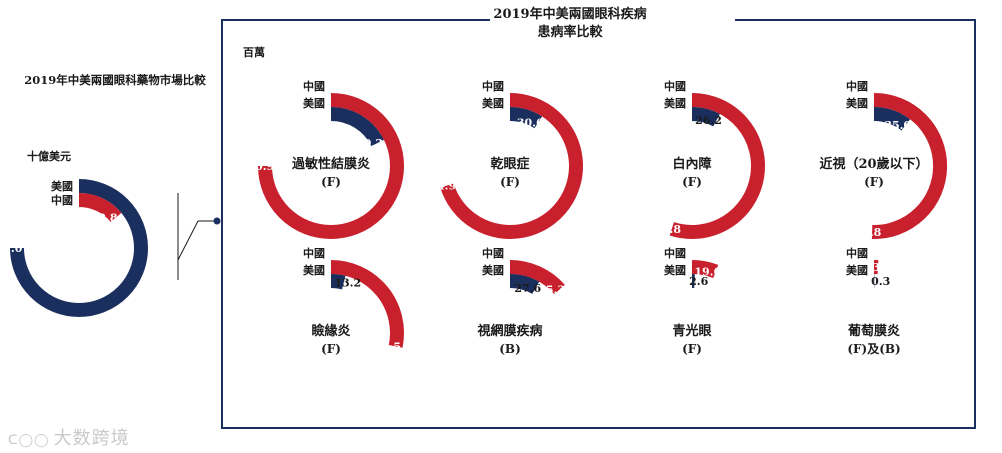 The width and height of the screenshot is (1002, 453). What do you see at coordinates (369, 143) in the screenshot?
I see `value-label-us: 59.2` at bounding box center [369, 143].